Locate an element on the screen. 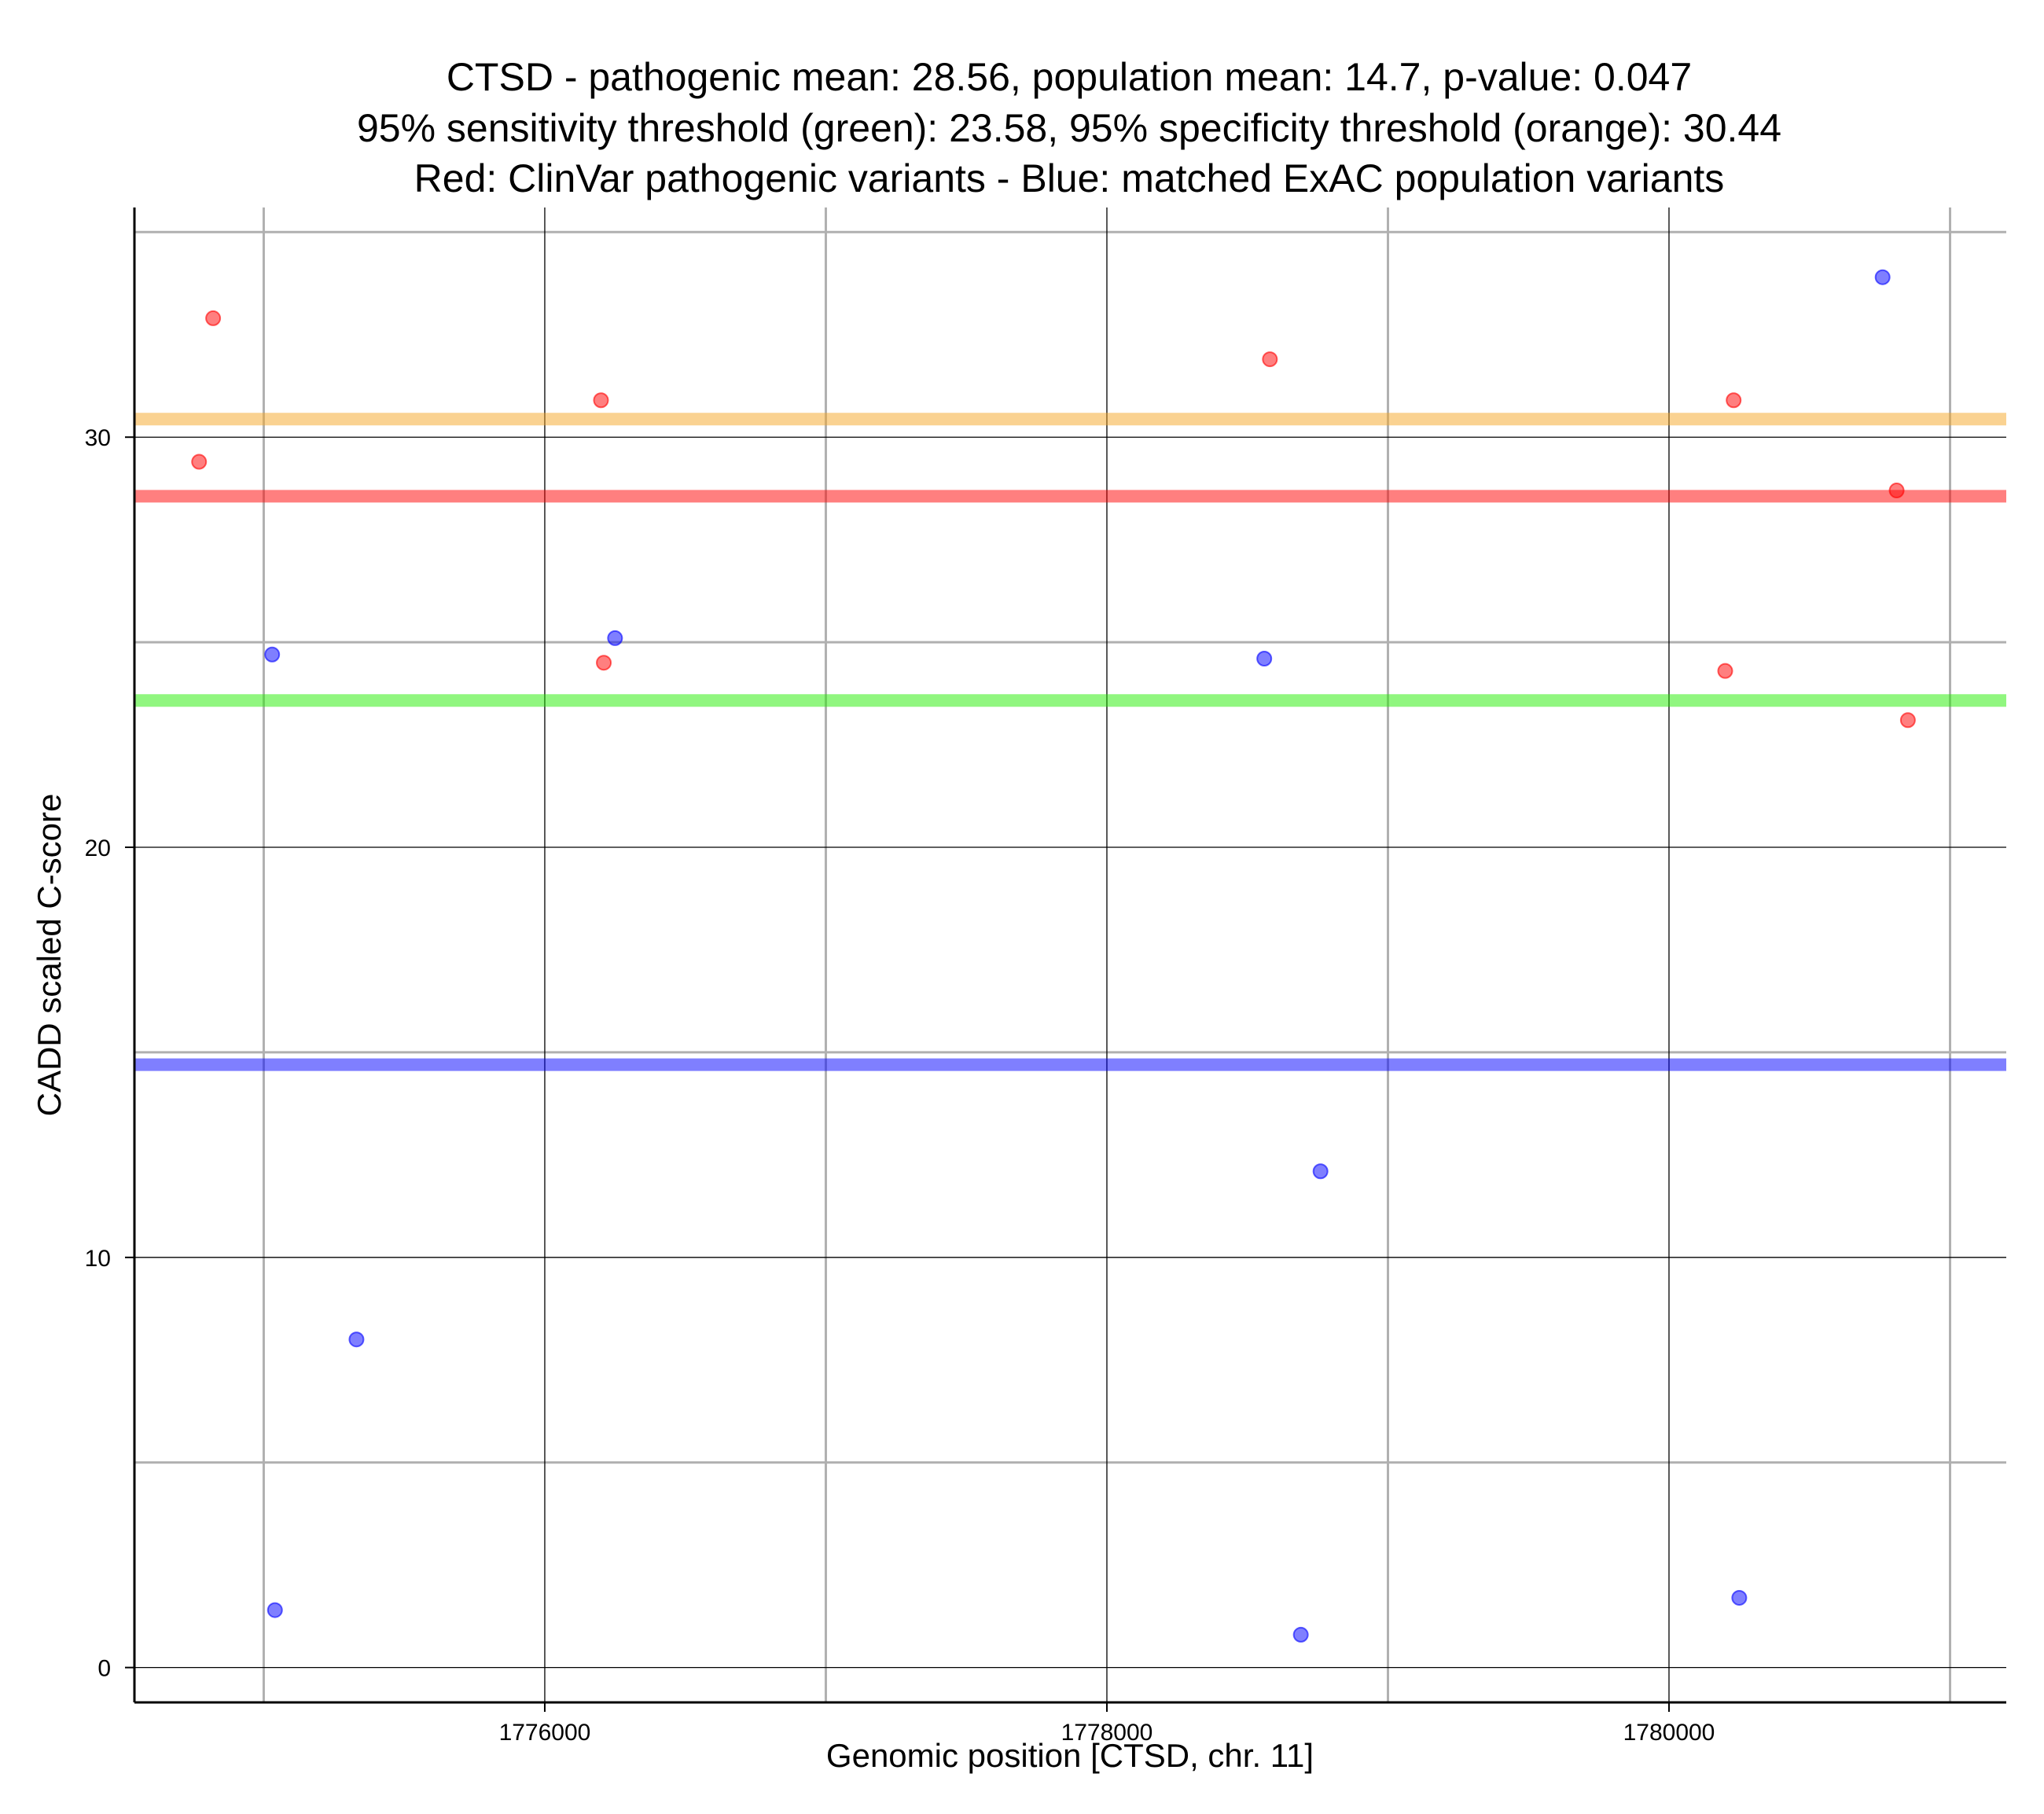 This screenshot has height=1814, width=2044. y-tick-label: 30 is located at coordinates (98, 438).